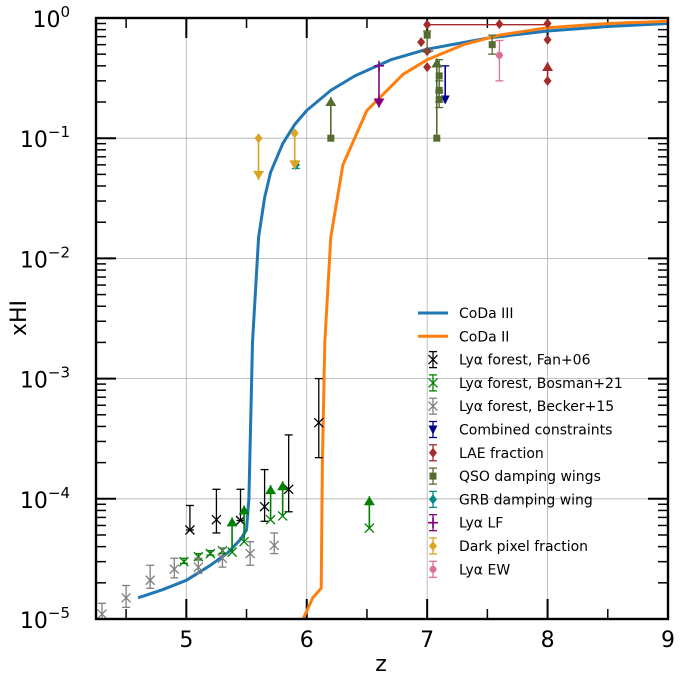 Image resolution: width=682 pixels, height=686 pixels. Describe the element at coordinates (45, 379) in the screenshot. I see `y-tick-label: 10⁻³` at that location.